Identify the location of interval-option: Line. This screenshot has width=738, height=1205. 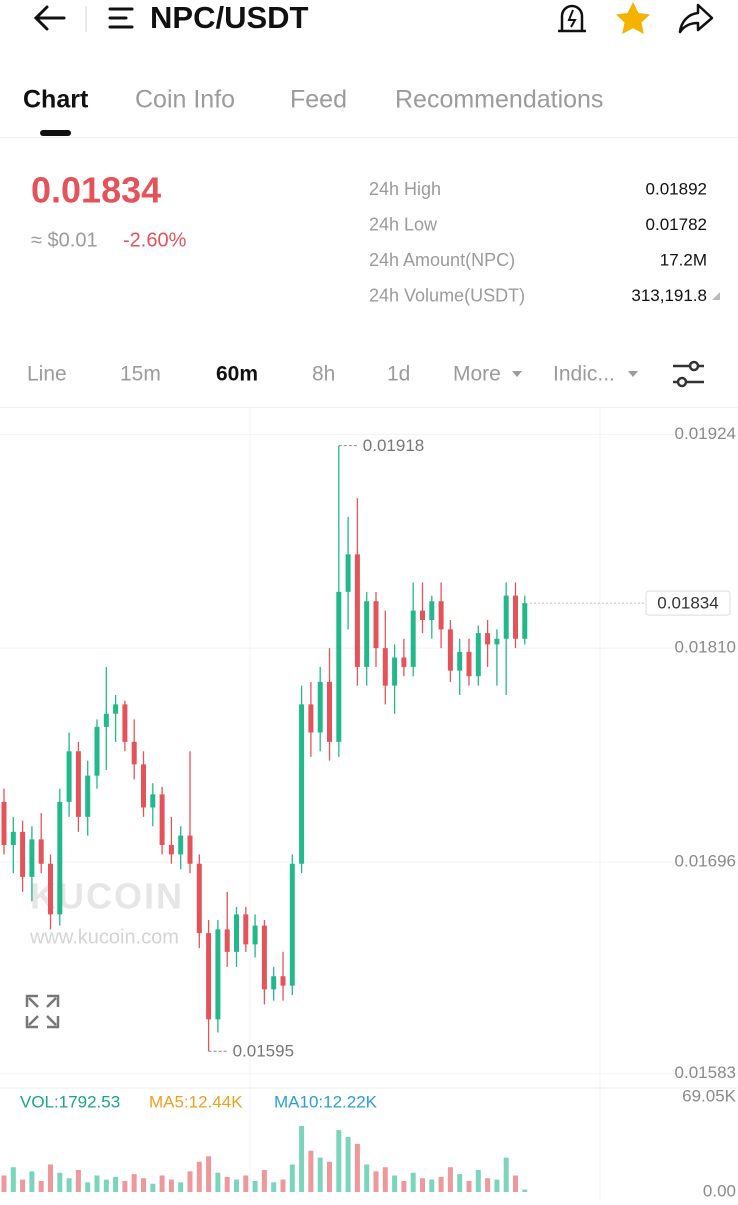
(47, 374).